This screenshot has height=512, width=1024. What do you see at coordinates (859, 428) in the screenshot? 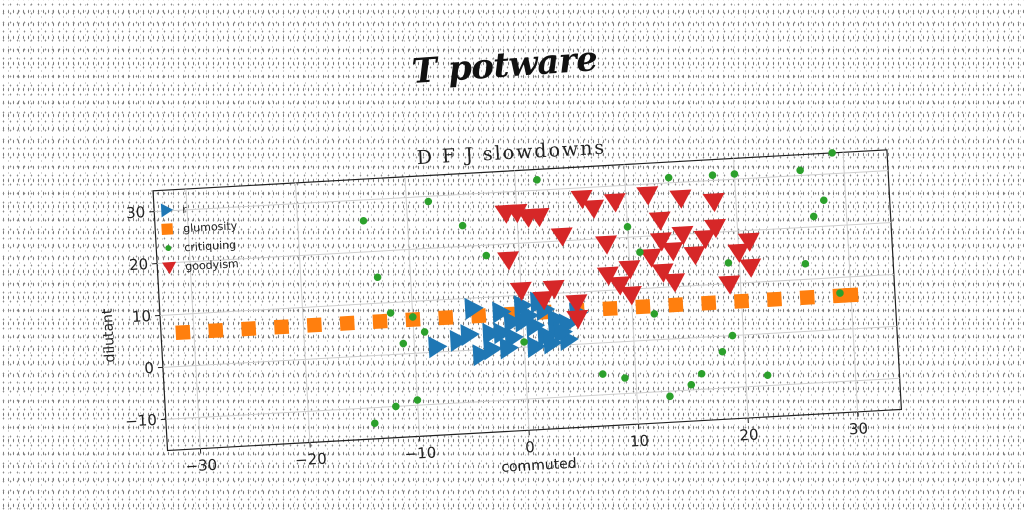
I see `x-tick-label: 30` at bounding box center [859, 428].